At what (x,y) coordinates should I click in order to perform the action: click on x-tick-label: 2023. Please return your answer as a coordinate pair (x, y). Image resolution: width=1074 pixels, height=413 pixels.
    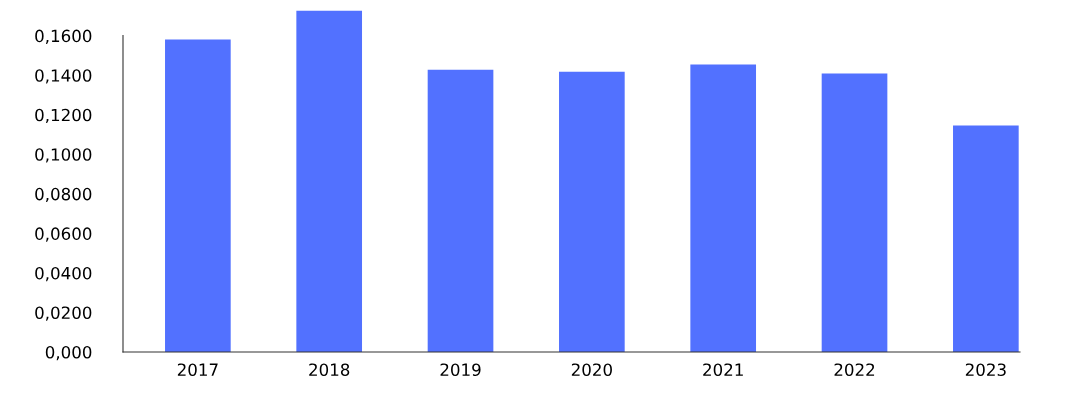
    Looking at the image, I should click on (985, 370).